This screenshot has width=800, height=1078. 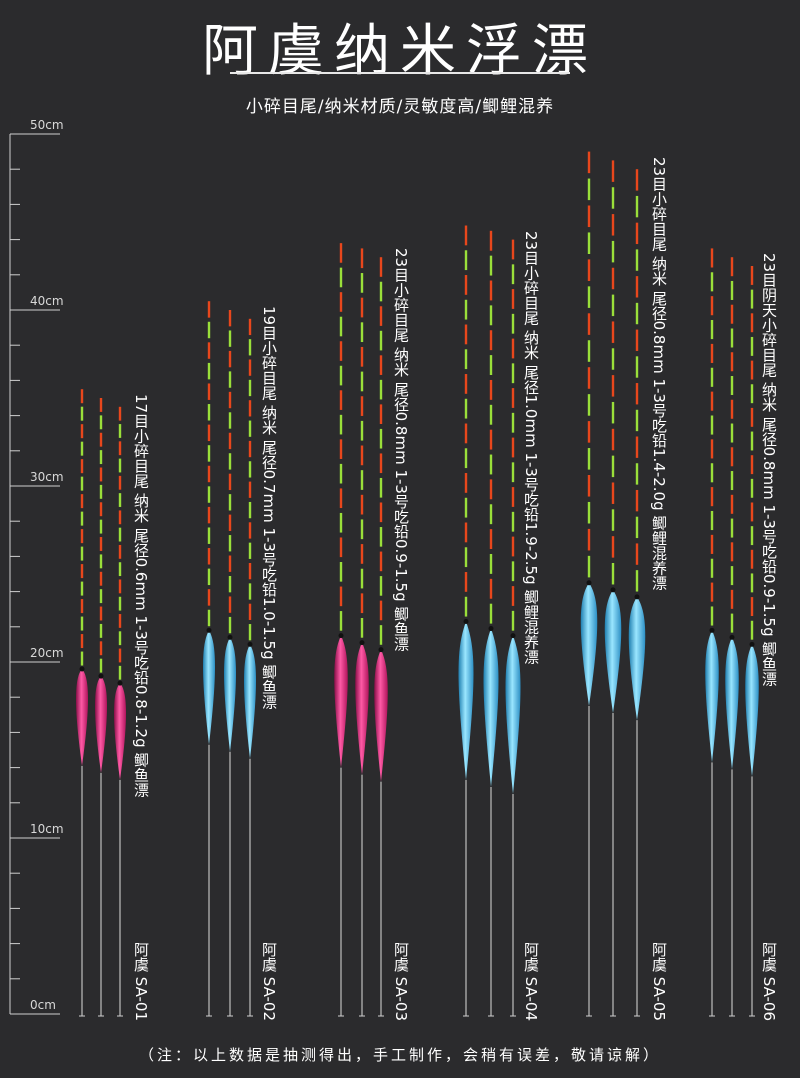 What do you see at coordinates (269, 981) in the screenshot?
I see `product-model: 阿虞 SA-02` at bounding box center [269, 981].